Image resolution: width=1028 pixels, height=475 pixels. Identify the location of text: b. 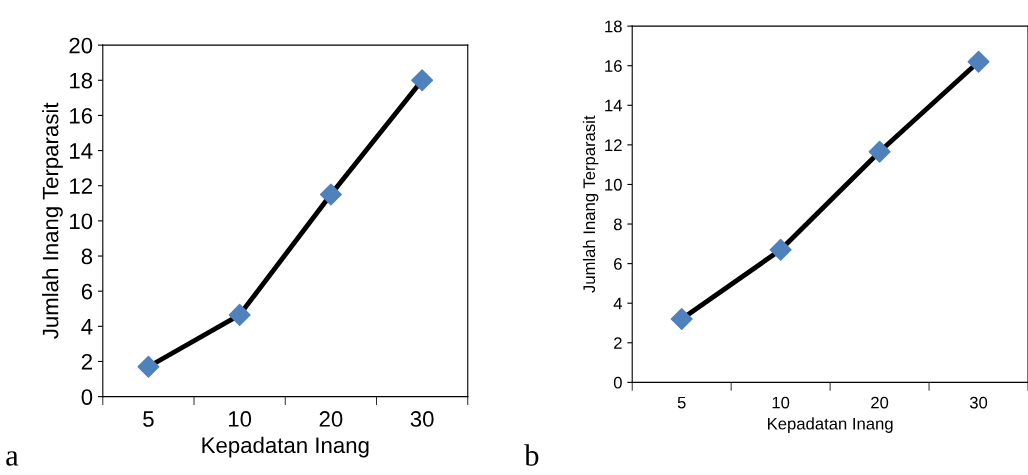
(531, 455).